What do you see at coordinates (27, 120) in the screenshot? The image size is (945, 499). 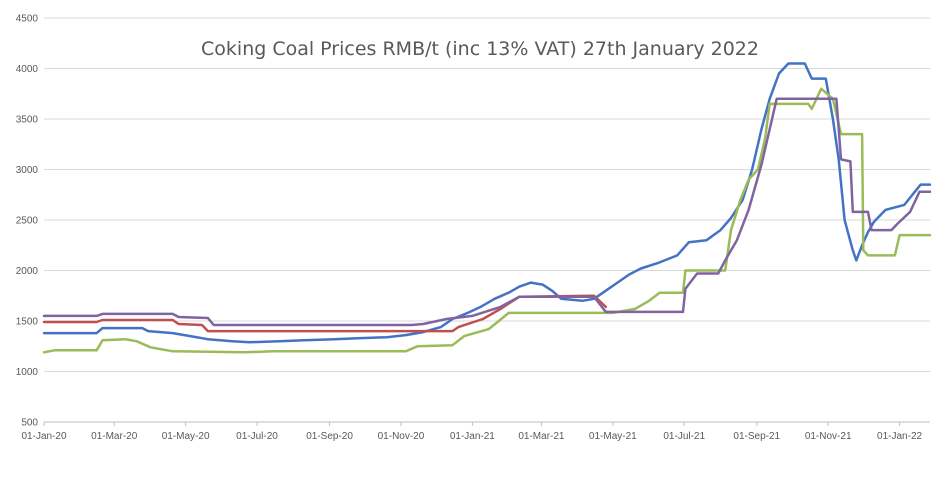 I see `y-tick-label: 3500` at bounding box center [27, 120].